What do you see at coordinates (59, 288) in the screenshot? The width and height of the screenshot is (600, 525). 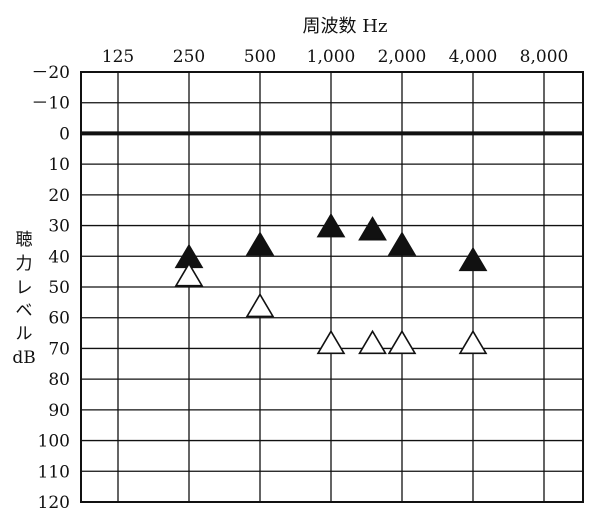 I see `y-tick-label: 50` at bounding box center [59, 288].